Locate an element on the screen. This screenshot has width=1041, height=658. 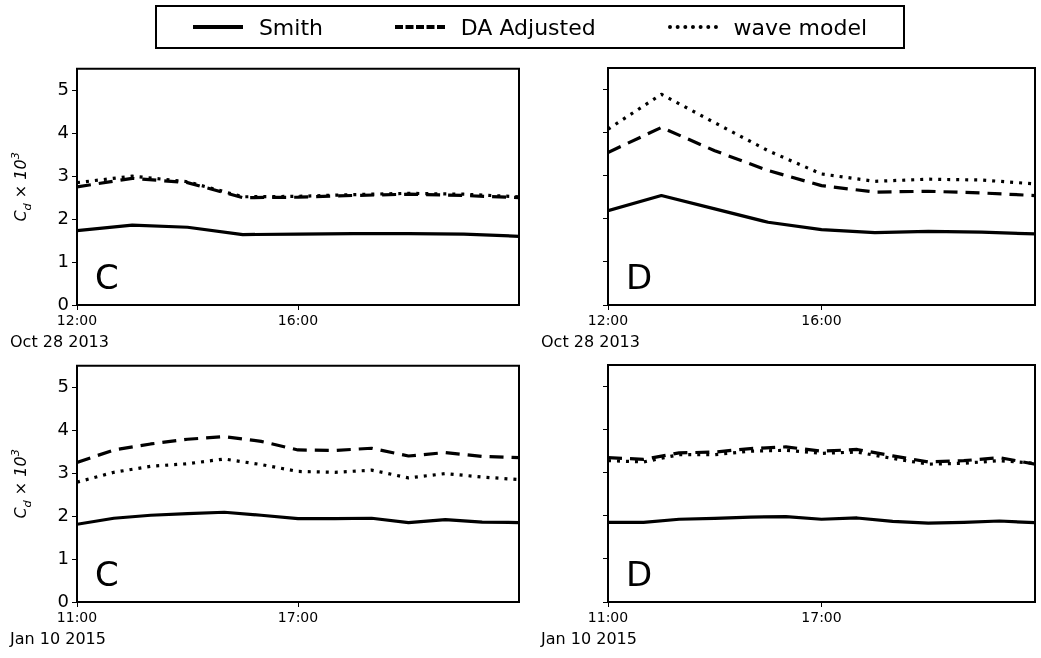
legend-label: wave model is located at coordinates (800, 27).